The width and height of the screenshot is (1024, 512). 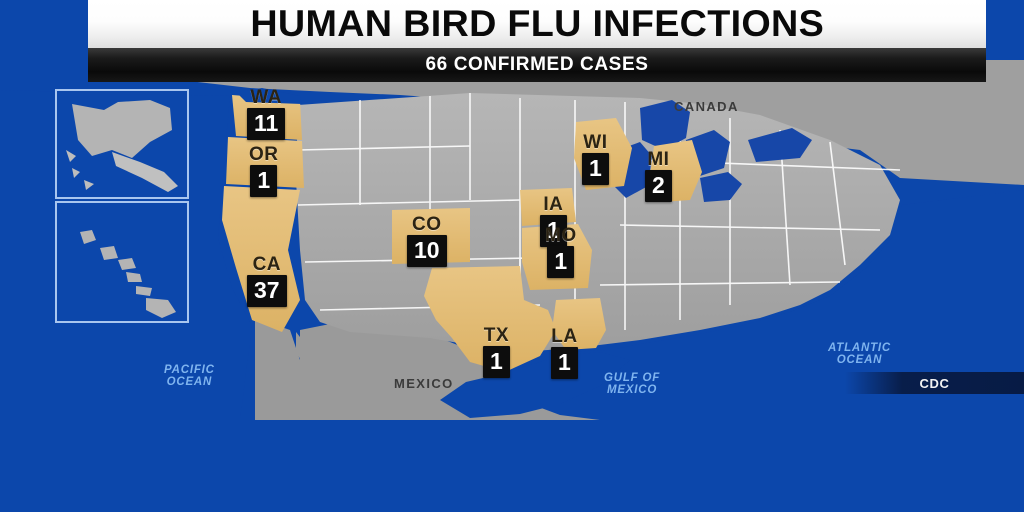 I want to click on state-or, so click(x=265, y=162).